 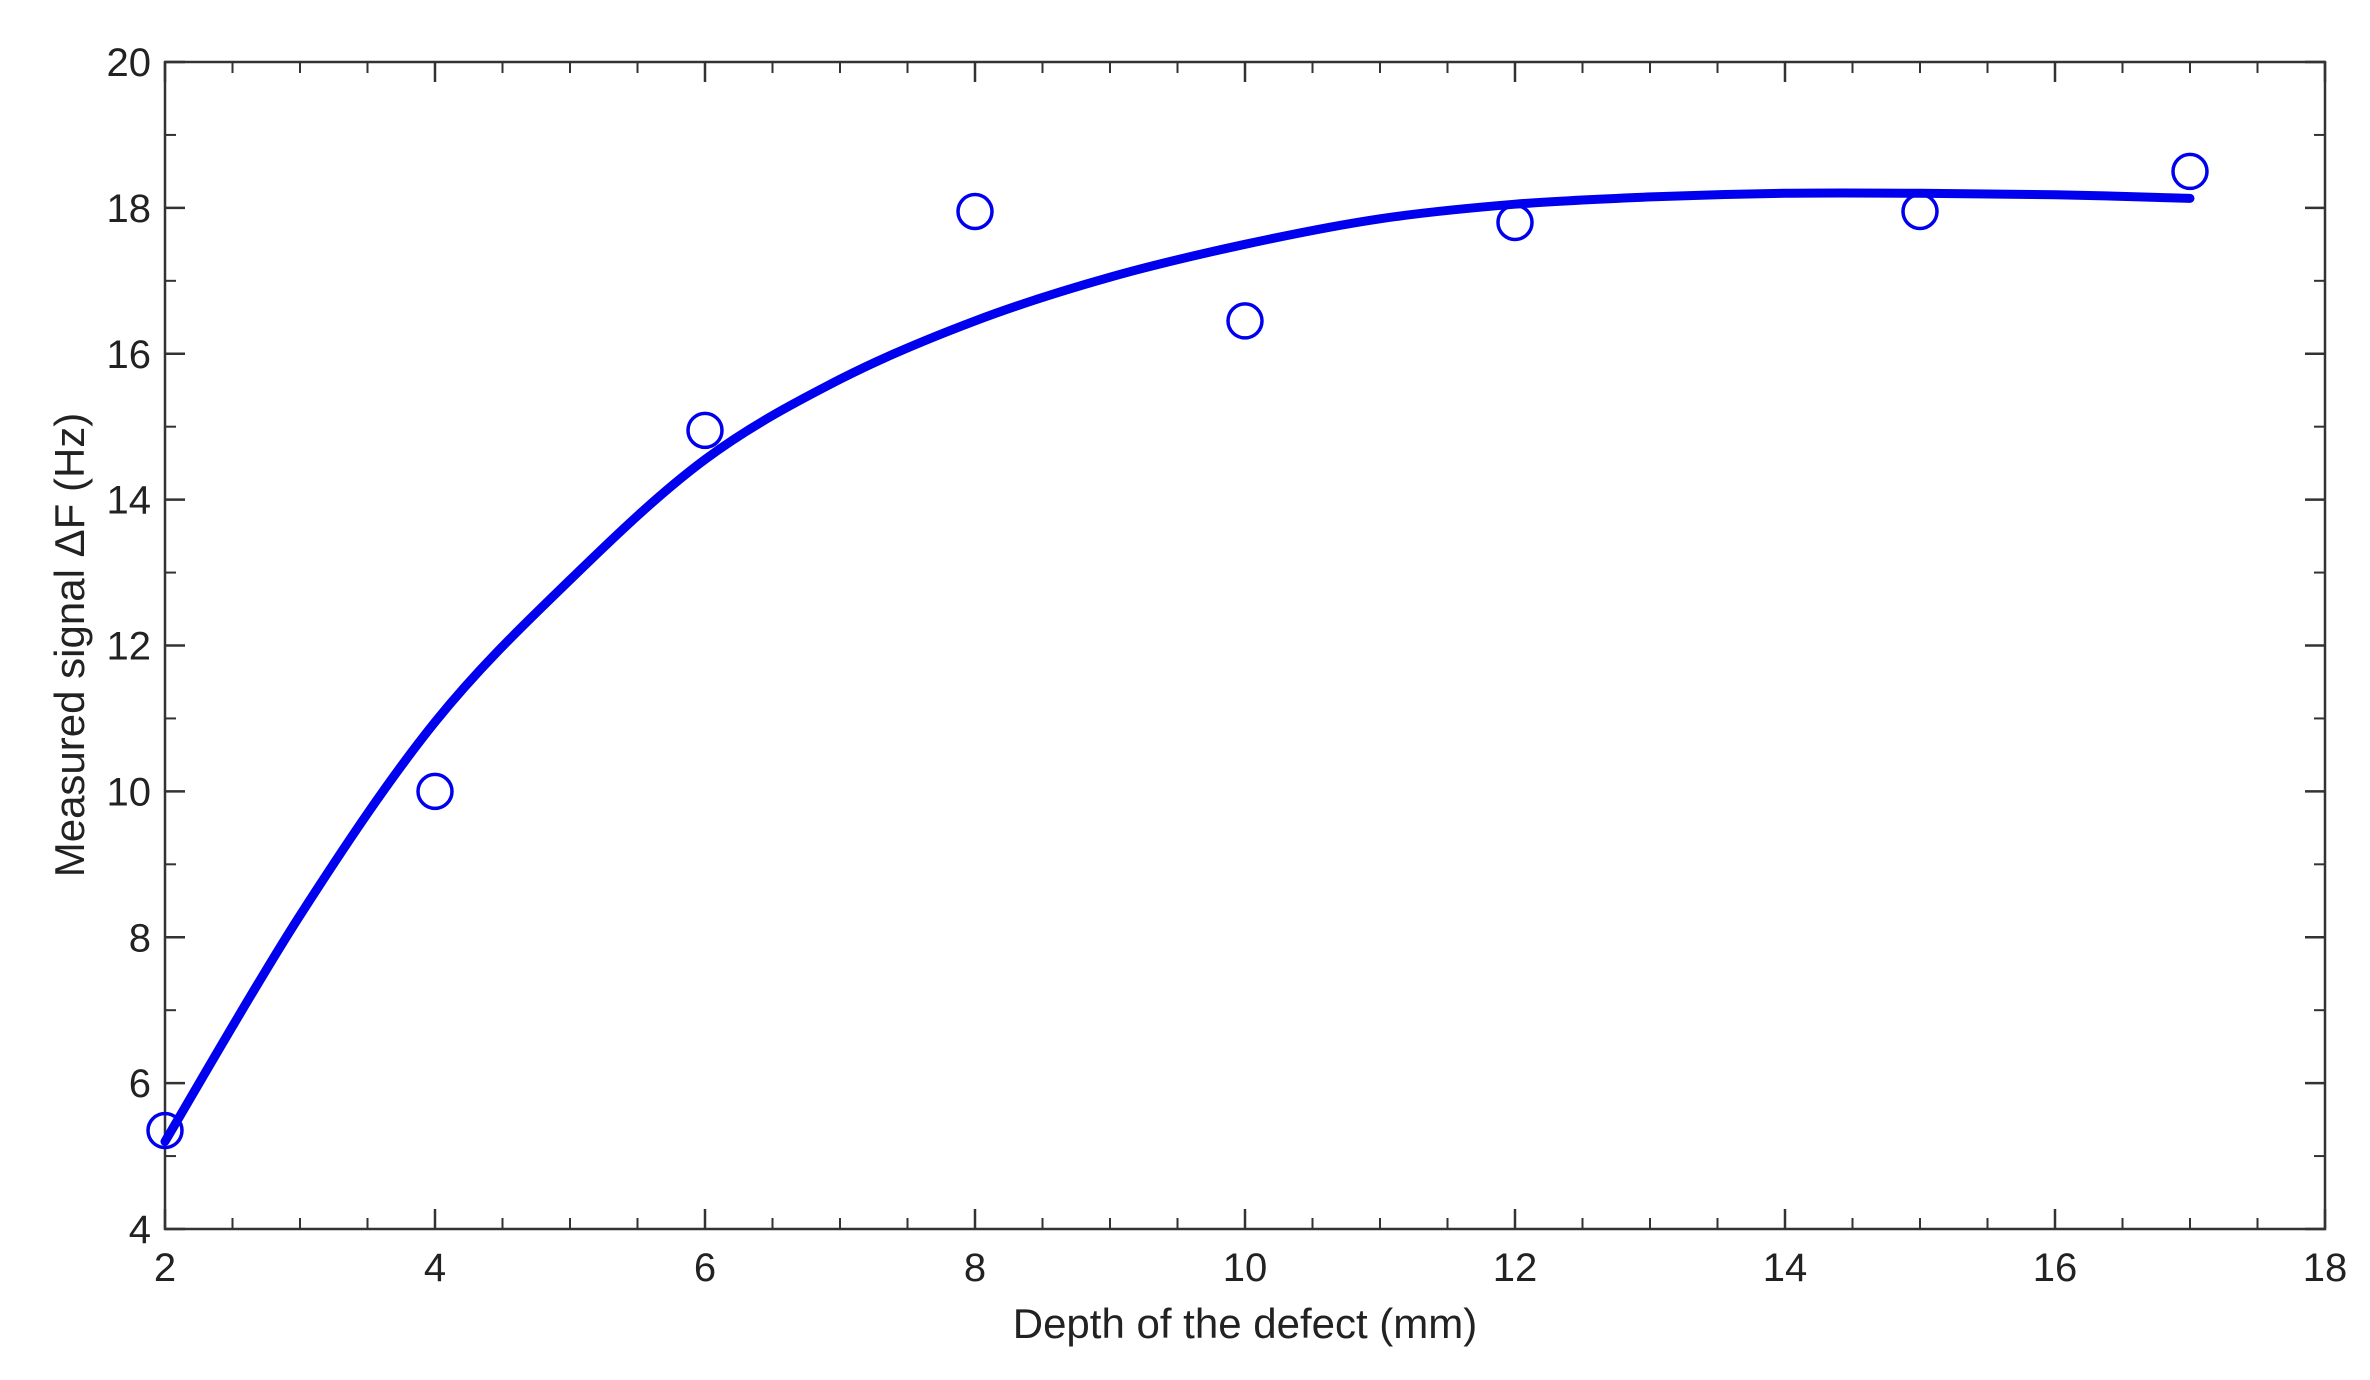 I want to click on y-tick-label: 8, so click(x=140, y=938).